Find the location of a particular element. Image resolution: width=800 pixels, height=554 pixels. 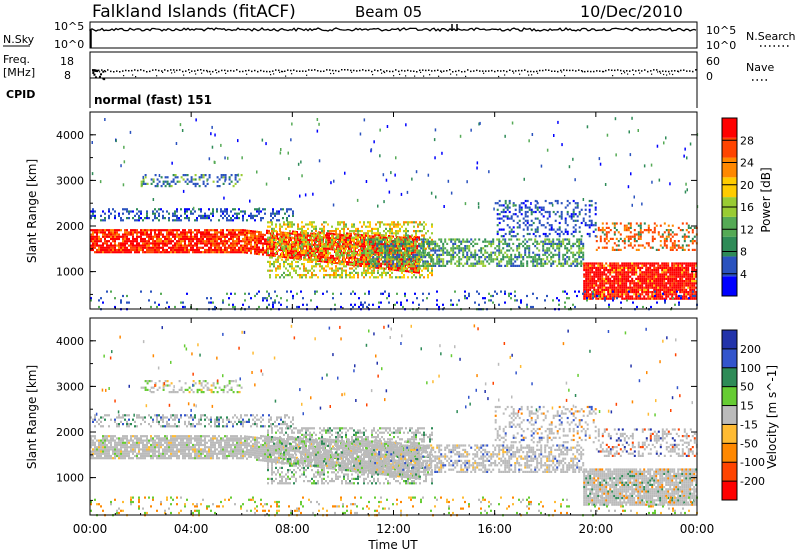

freq-panel-frame is located at coordinates (393, 65).